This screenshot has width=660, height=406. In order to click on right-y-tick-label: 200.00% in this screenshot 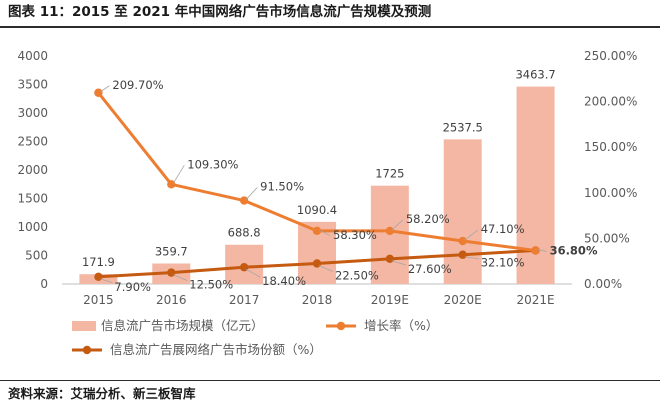, I will do `click(610, 102)`.